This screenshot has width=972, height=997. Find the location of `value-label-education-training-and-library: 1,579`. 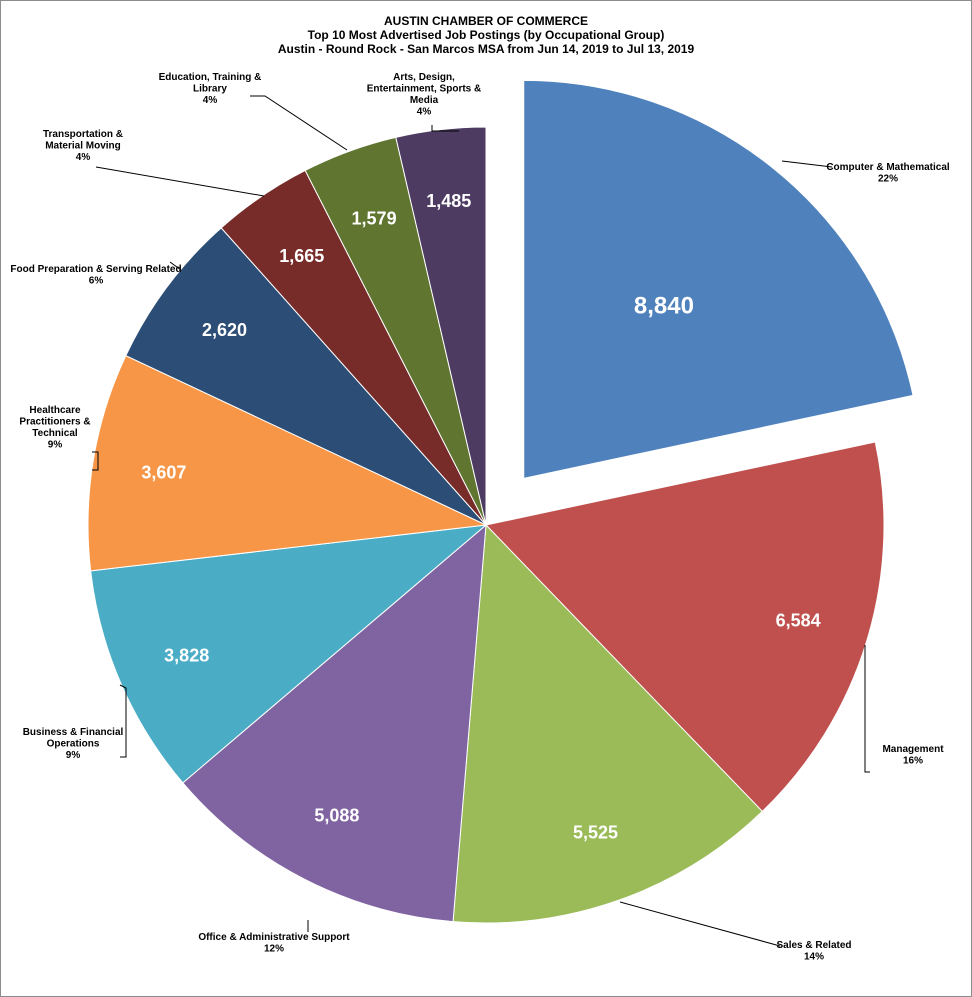

value-label-education-training-and-library: 1,579 is located at coordinates (374, 219).